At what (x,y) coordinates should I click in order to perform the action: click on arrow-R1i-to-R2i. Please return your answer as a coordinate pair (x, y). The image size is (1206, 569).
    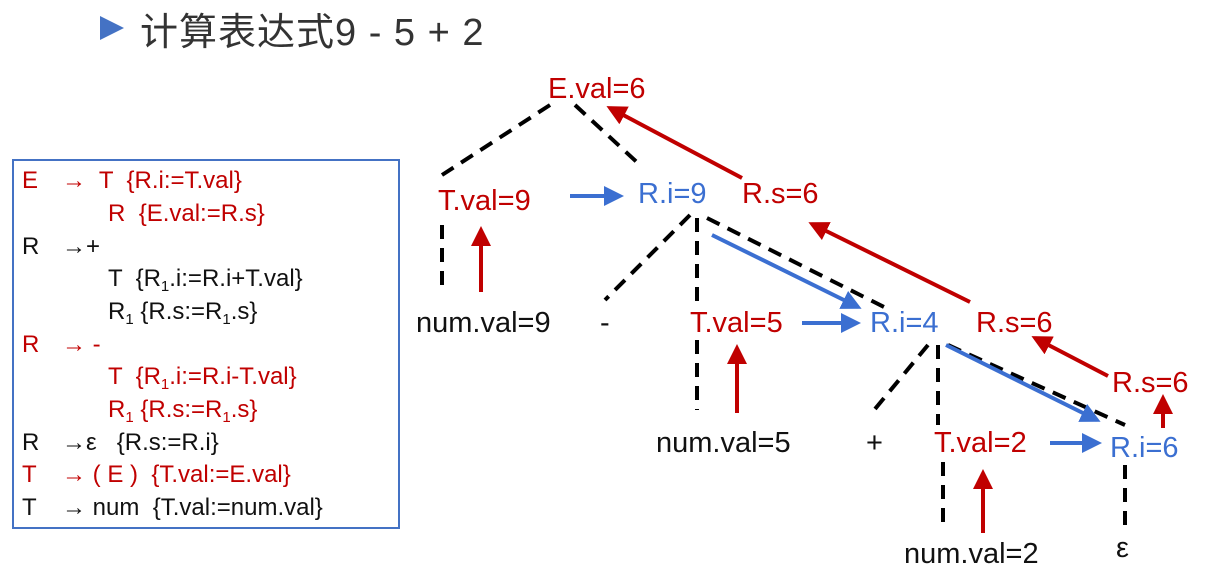
    Looking at the image, I should click on (786, 271).